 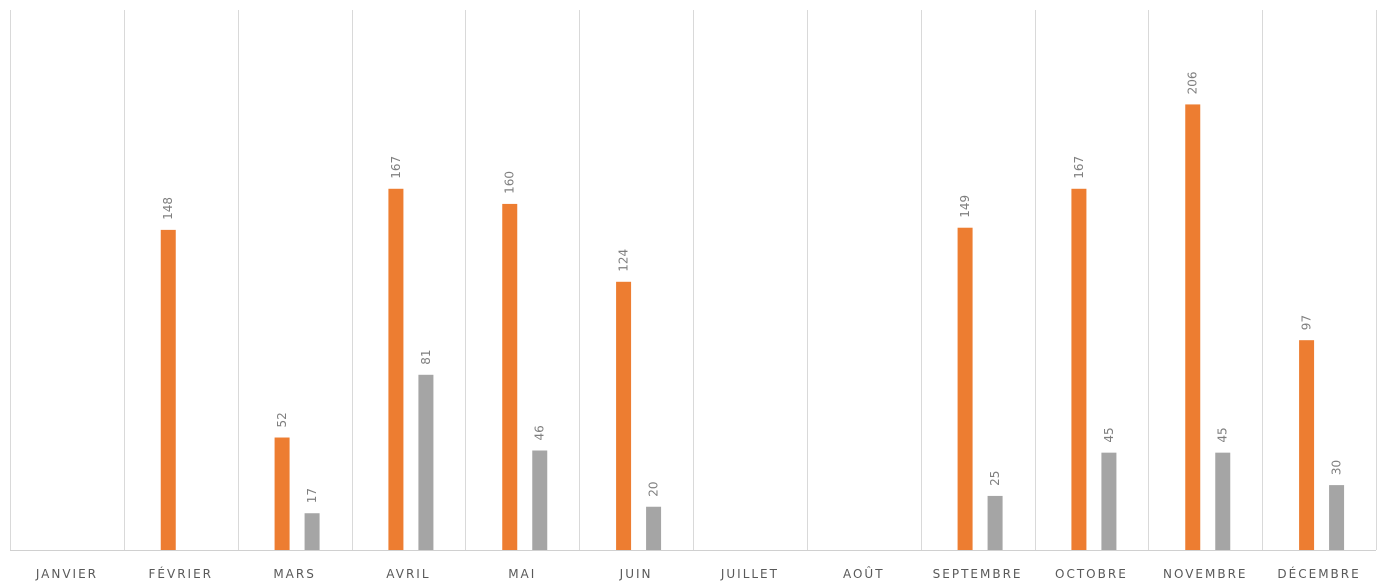 I want to click on data-label: 149, so click(x=965, y=206).